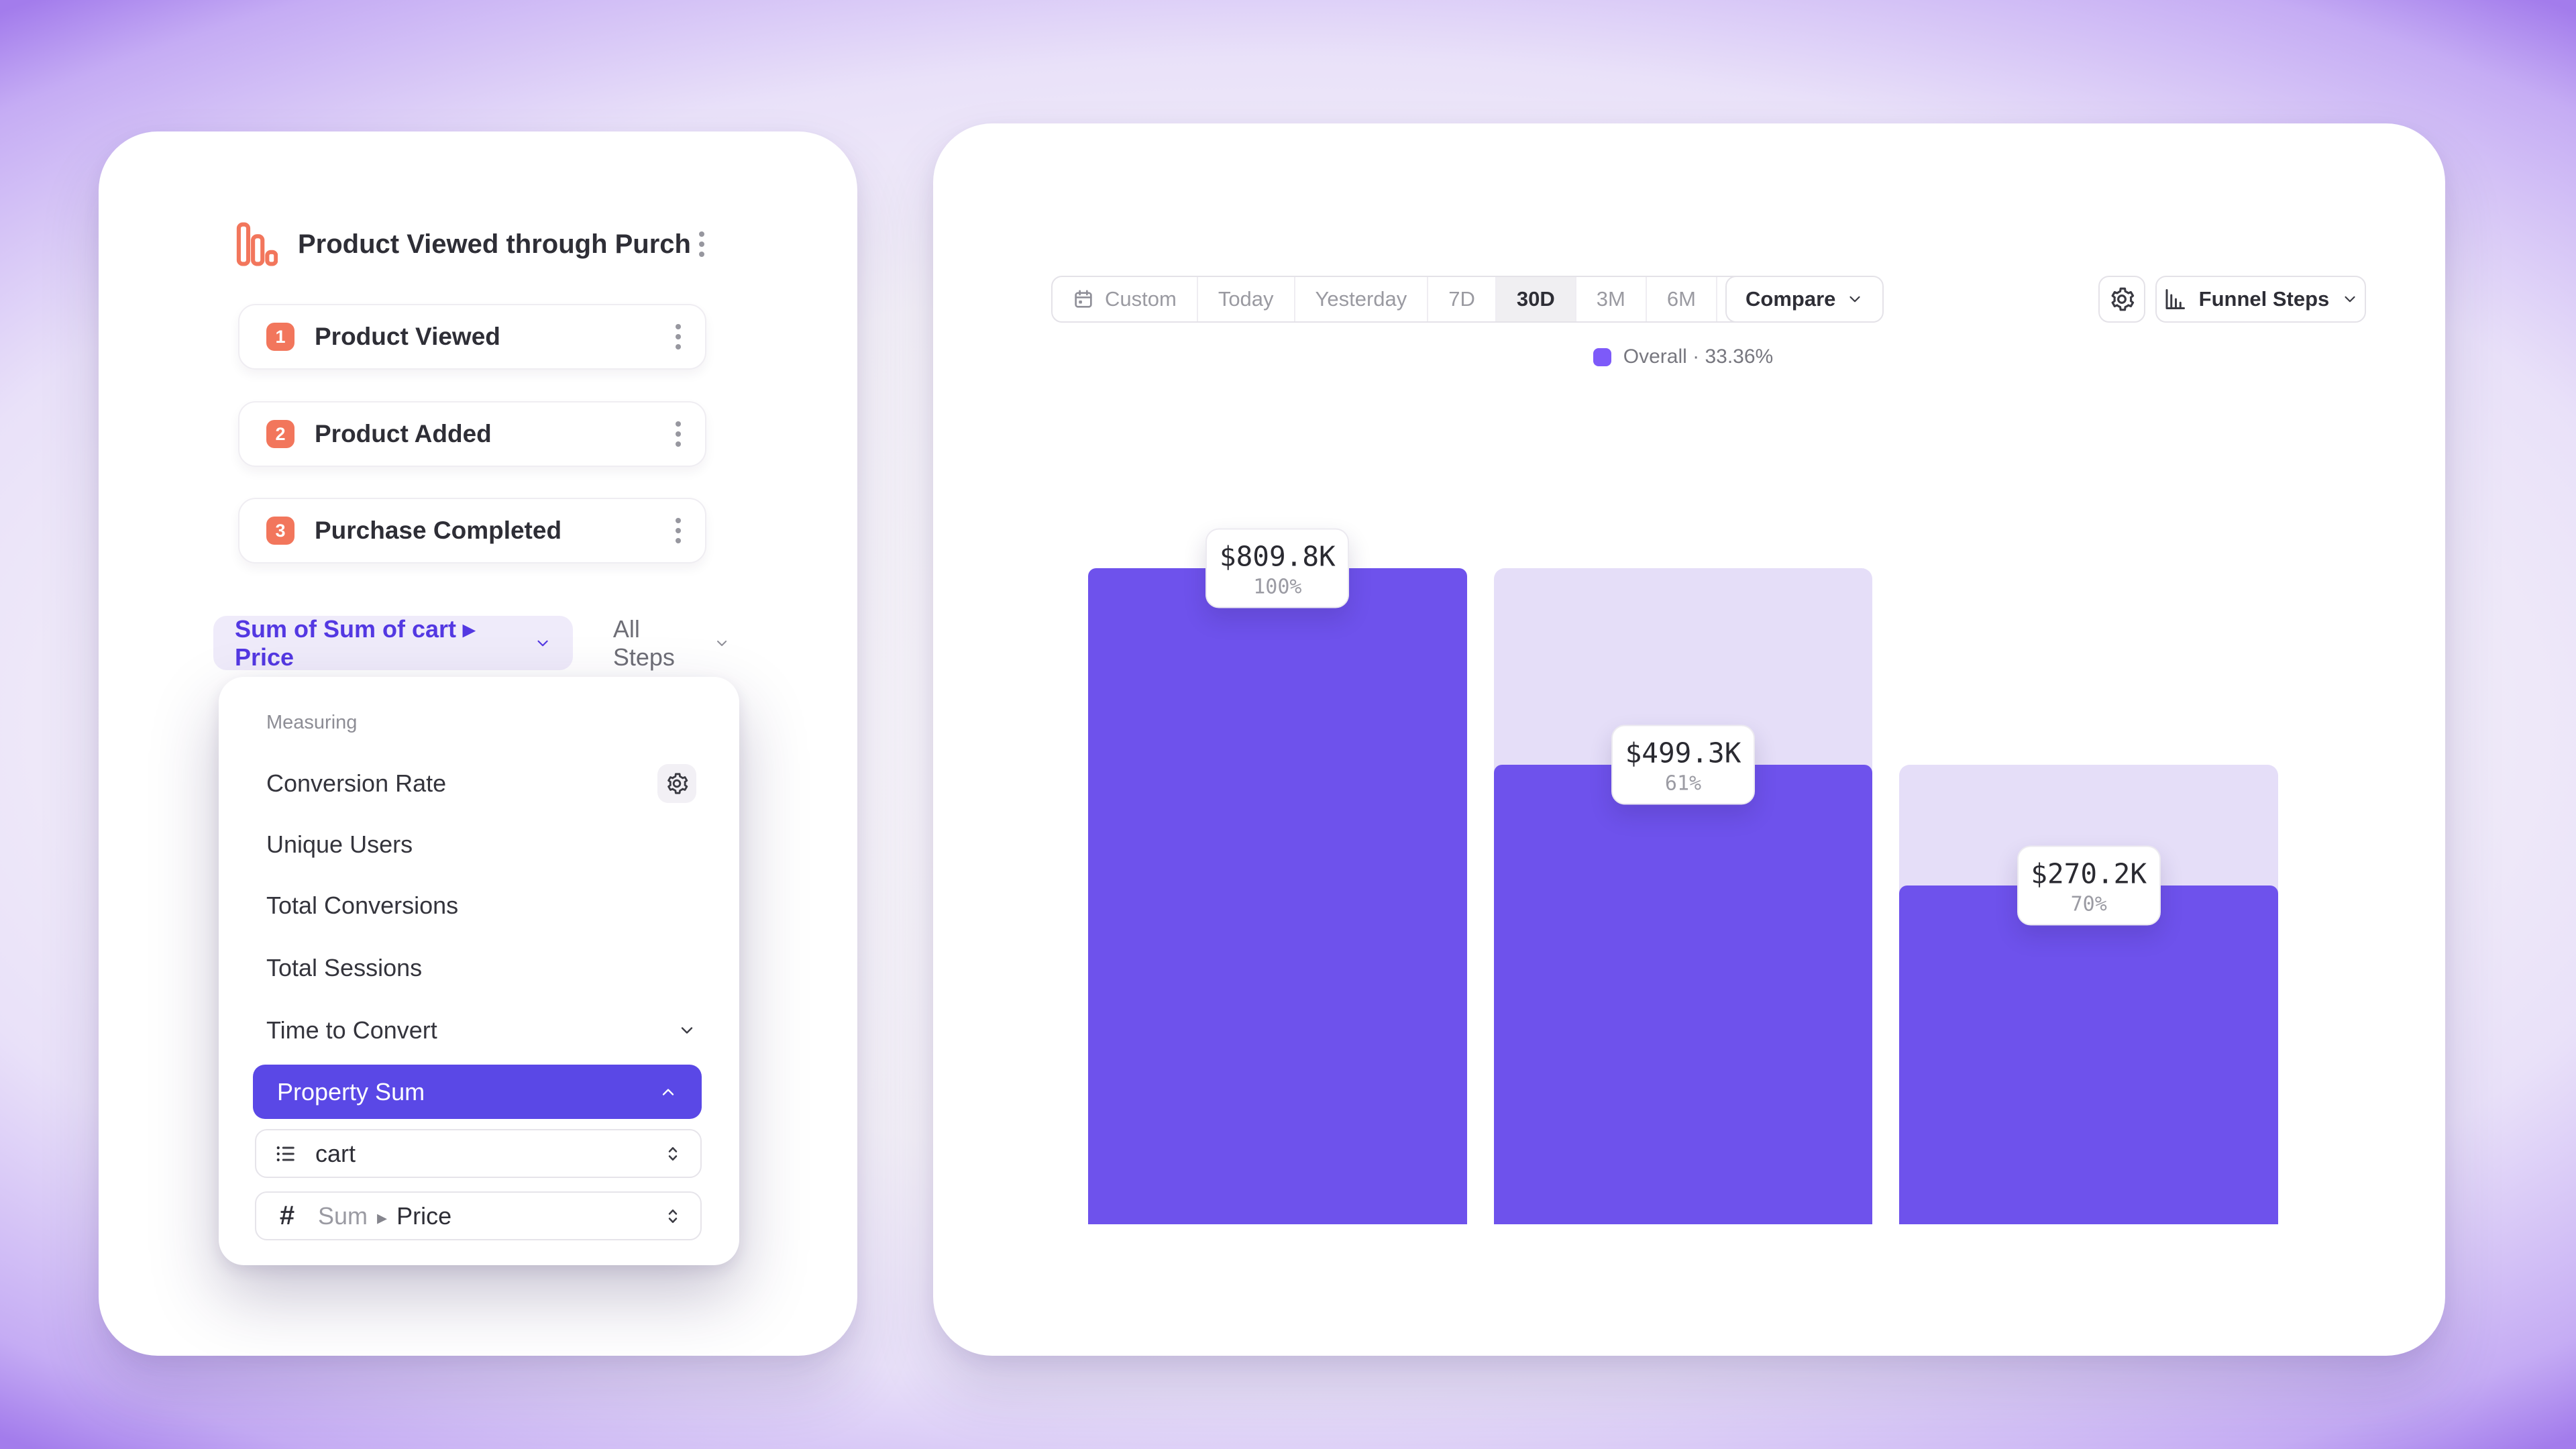 Image resolution: width=2576 pixels, height=1449 pixels. I want to click on measurement-dropdown: Sum of Sum of cart ▸ Price, so click(393, 642).